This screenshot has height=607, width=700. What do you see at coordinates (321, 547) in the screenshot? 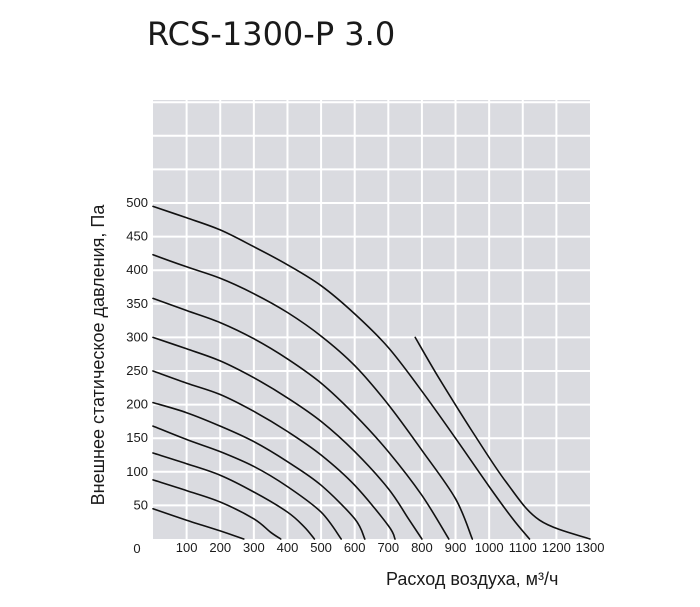
I see `x-tick-label: 500` at bounding box center [321, 547].